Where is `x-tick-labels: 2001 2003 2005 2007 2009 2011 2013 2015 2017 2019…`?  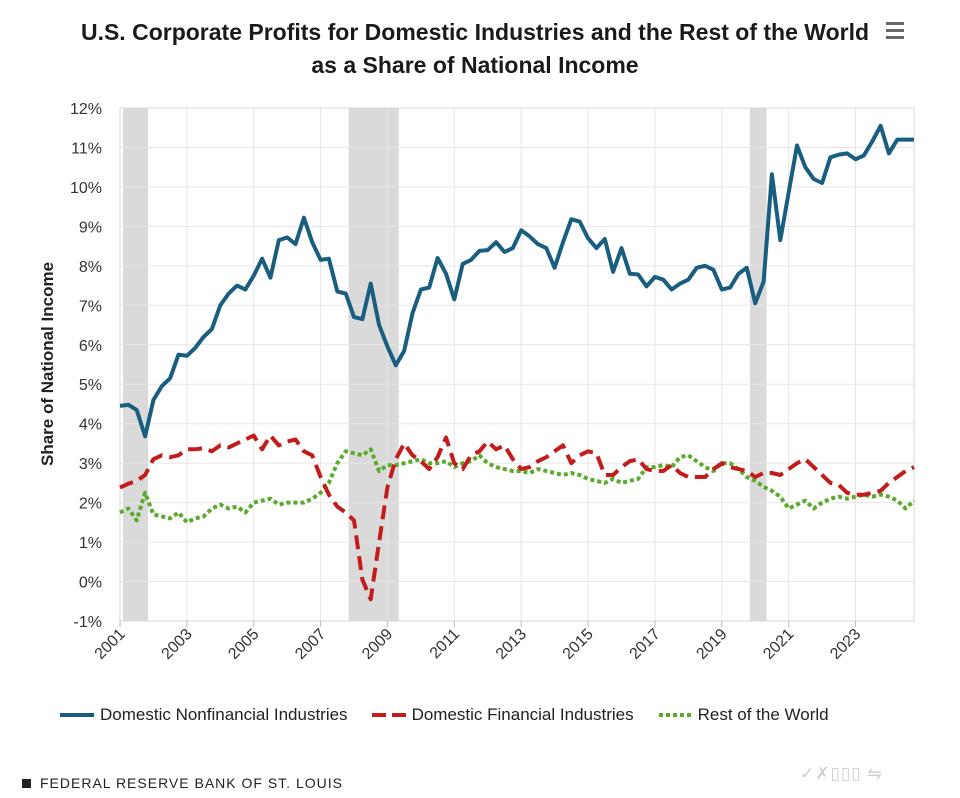
x-tick-labels: 2001 2003 2005 2007 2009 2011 2013 2015 2017 2019… is located at coordinates (478, 642).